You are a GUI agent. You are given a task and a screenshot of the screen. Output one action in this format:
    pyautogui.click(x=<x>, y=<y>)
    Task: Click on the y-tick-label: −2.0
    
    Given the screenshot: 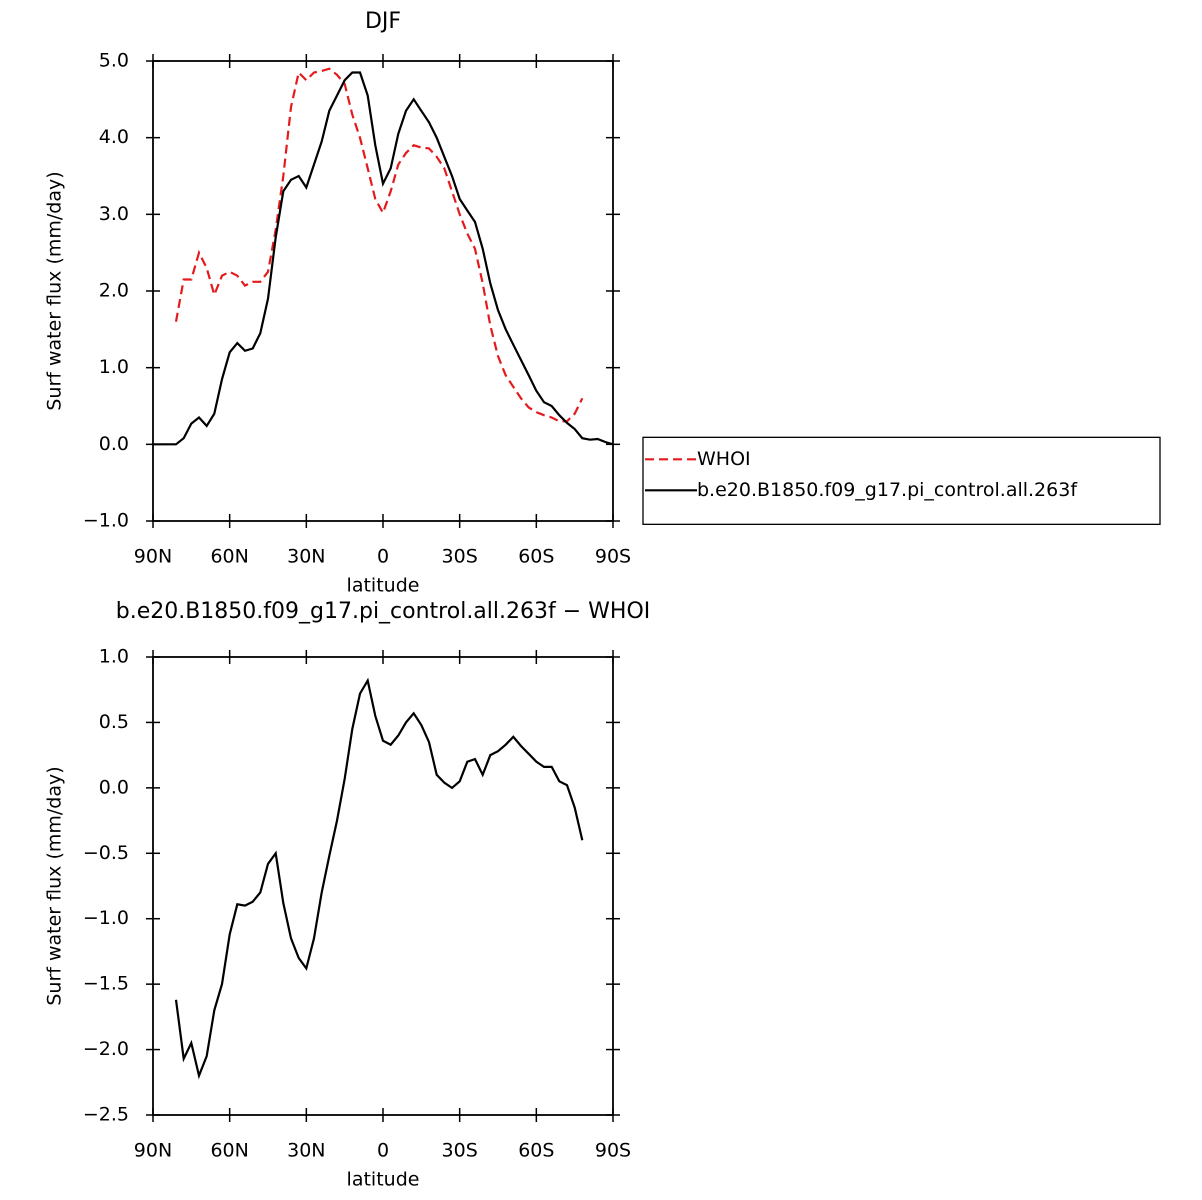 What is the action you would take?
    pyautogui.click(x=106, y=1049)
    